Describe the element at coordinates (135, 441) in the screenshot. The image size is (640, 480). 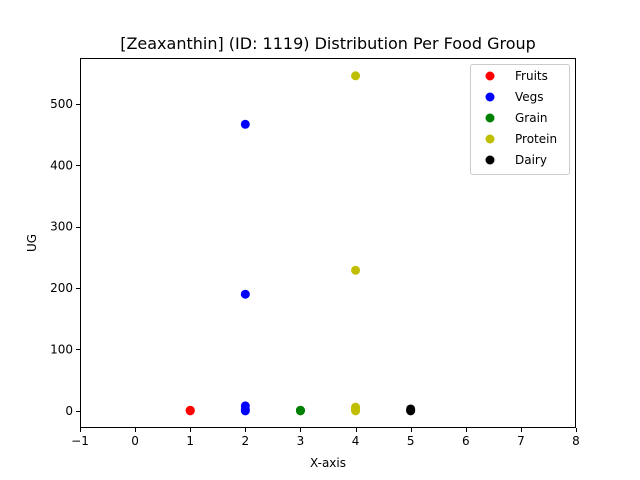
I see `x-tick-label: 0` at that location.